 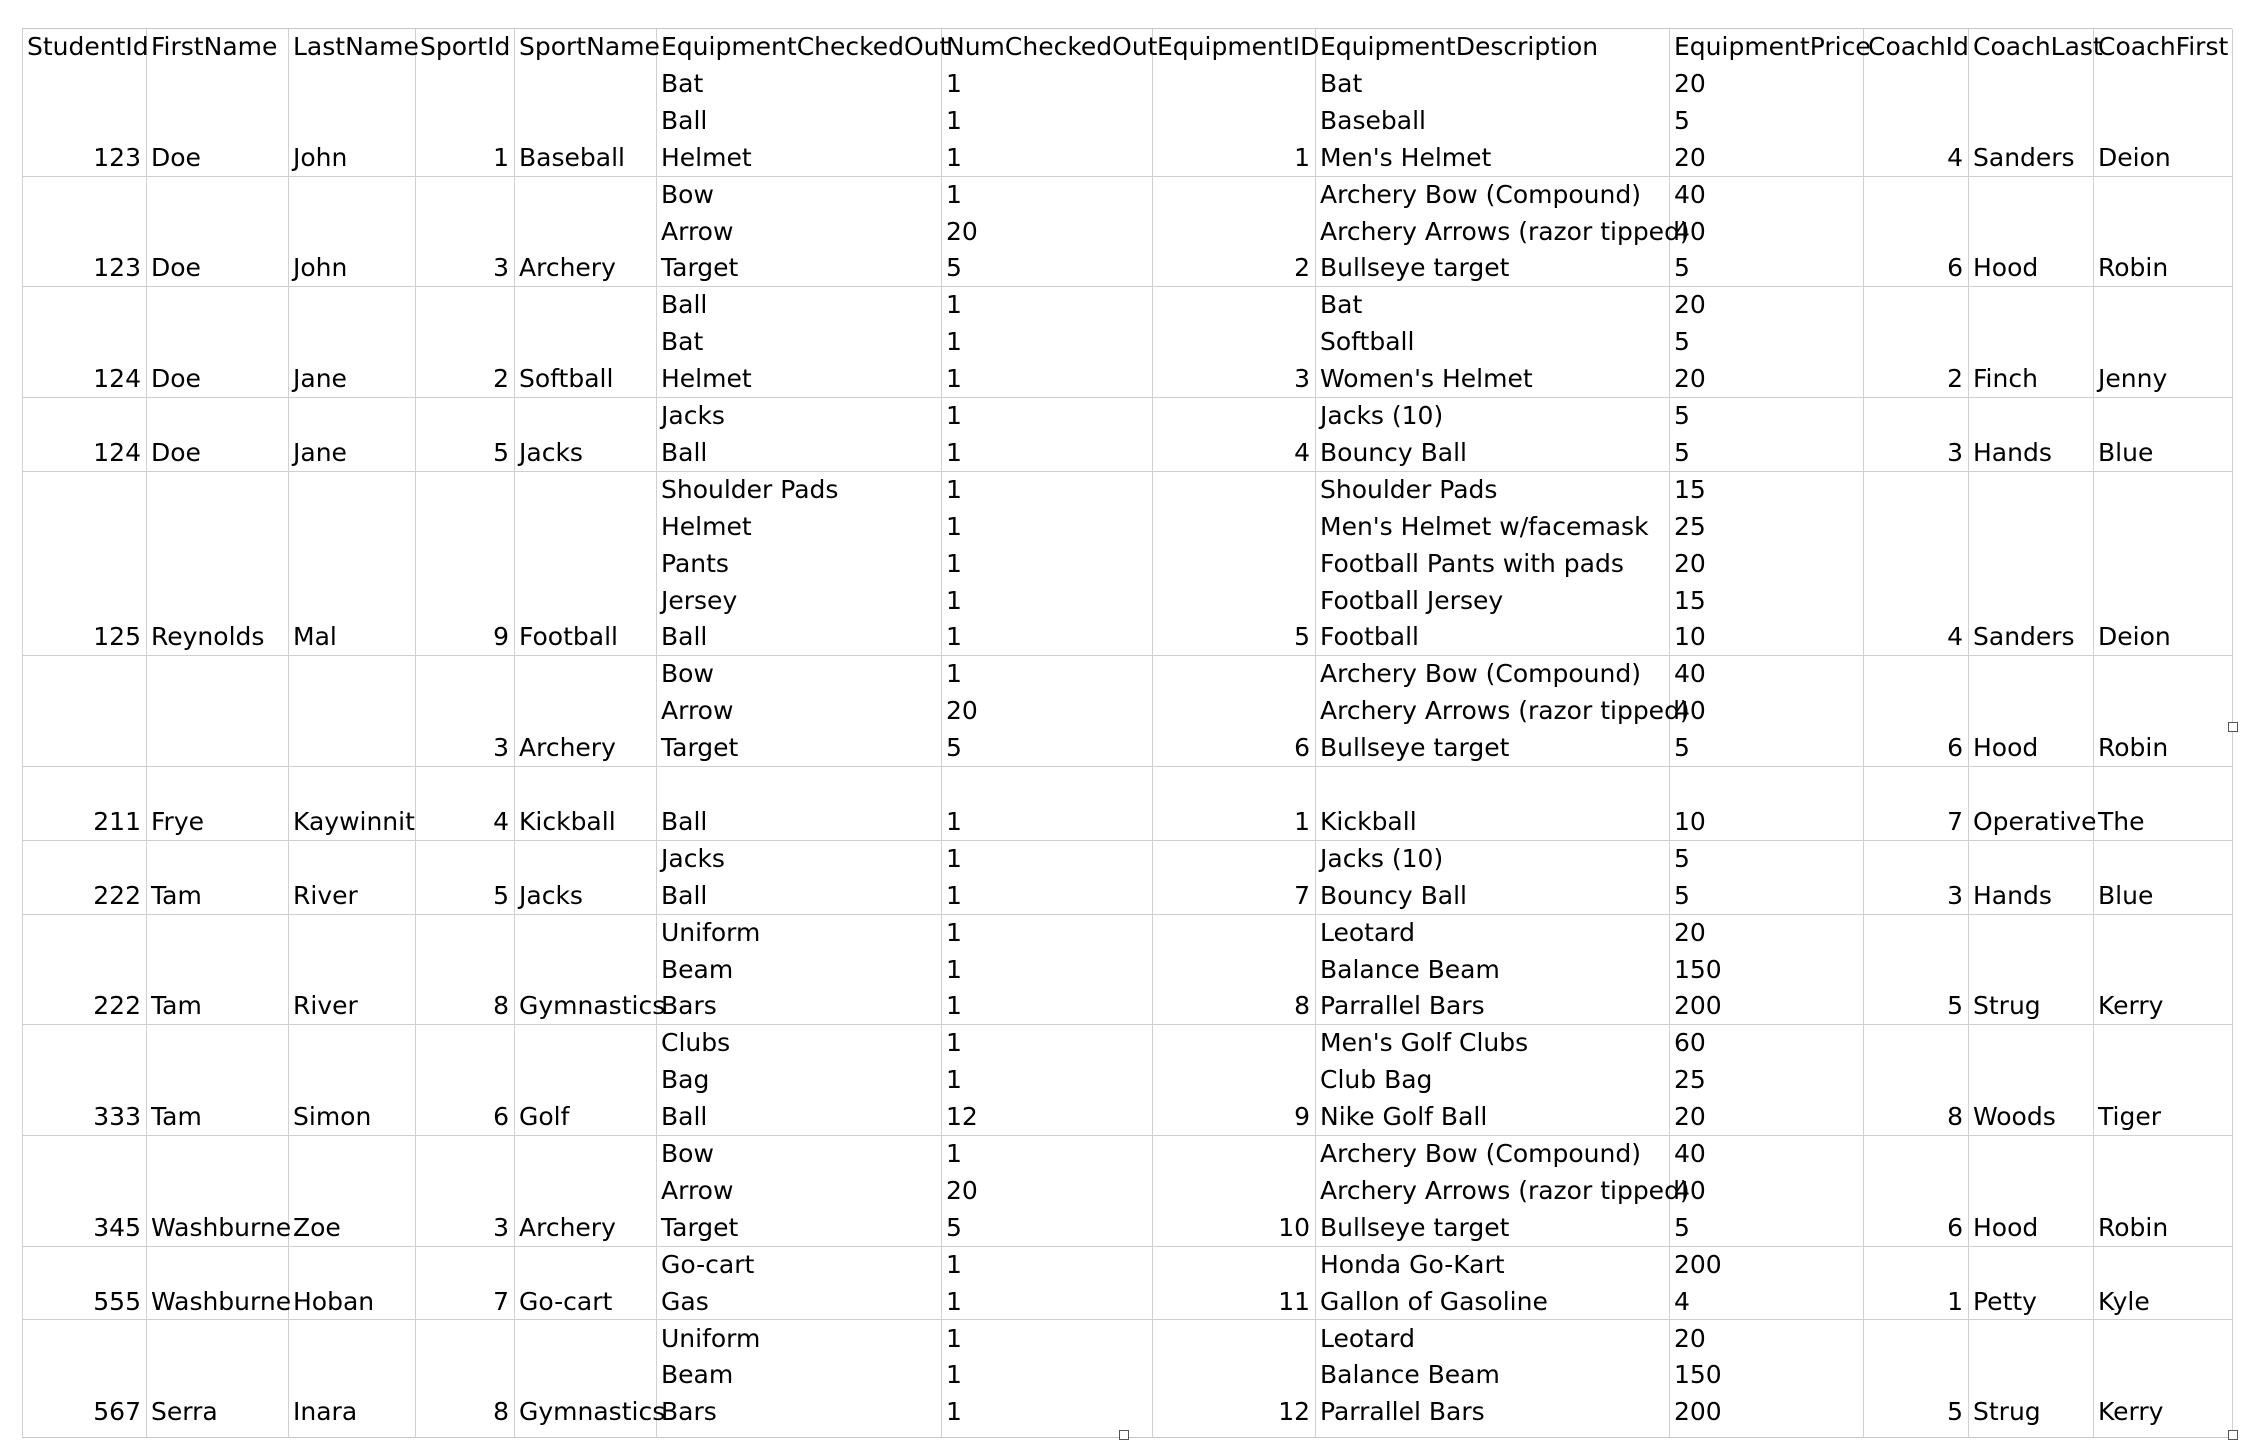 What do you see at coordinates (1341, 305) in the screenshot?
I see `cell-equipment-description: Bat` at bounding box center [1341, 305].